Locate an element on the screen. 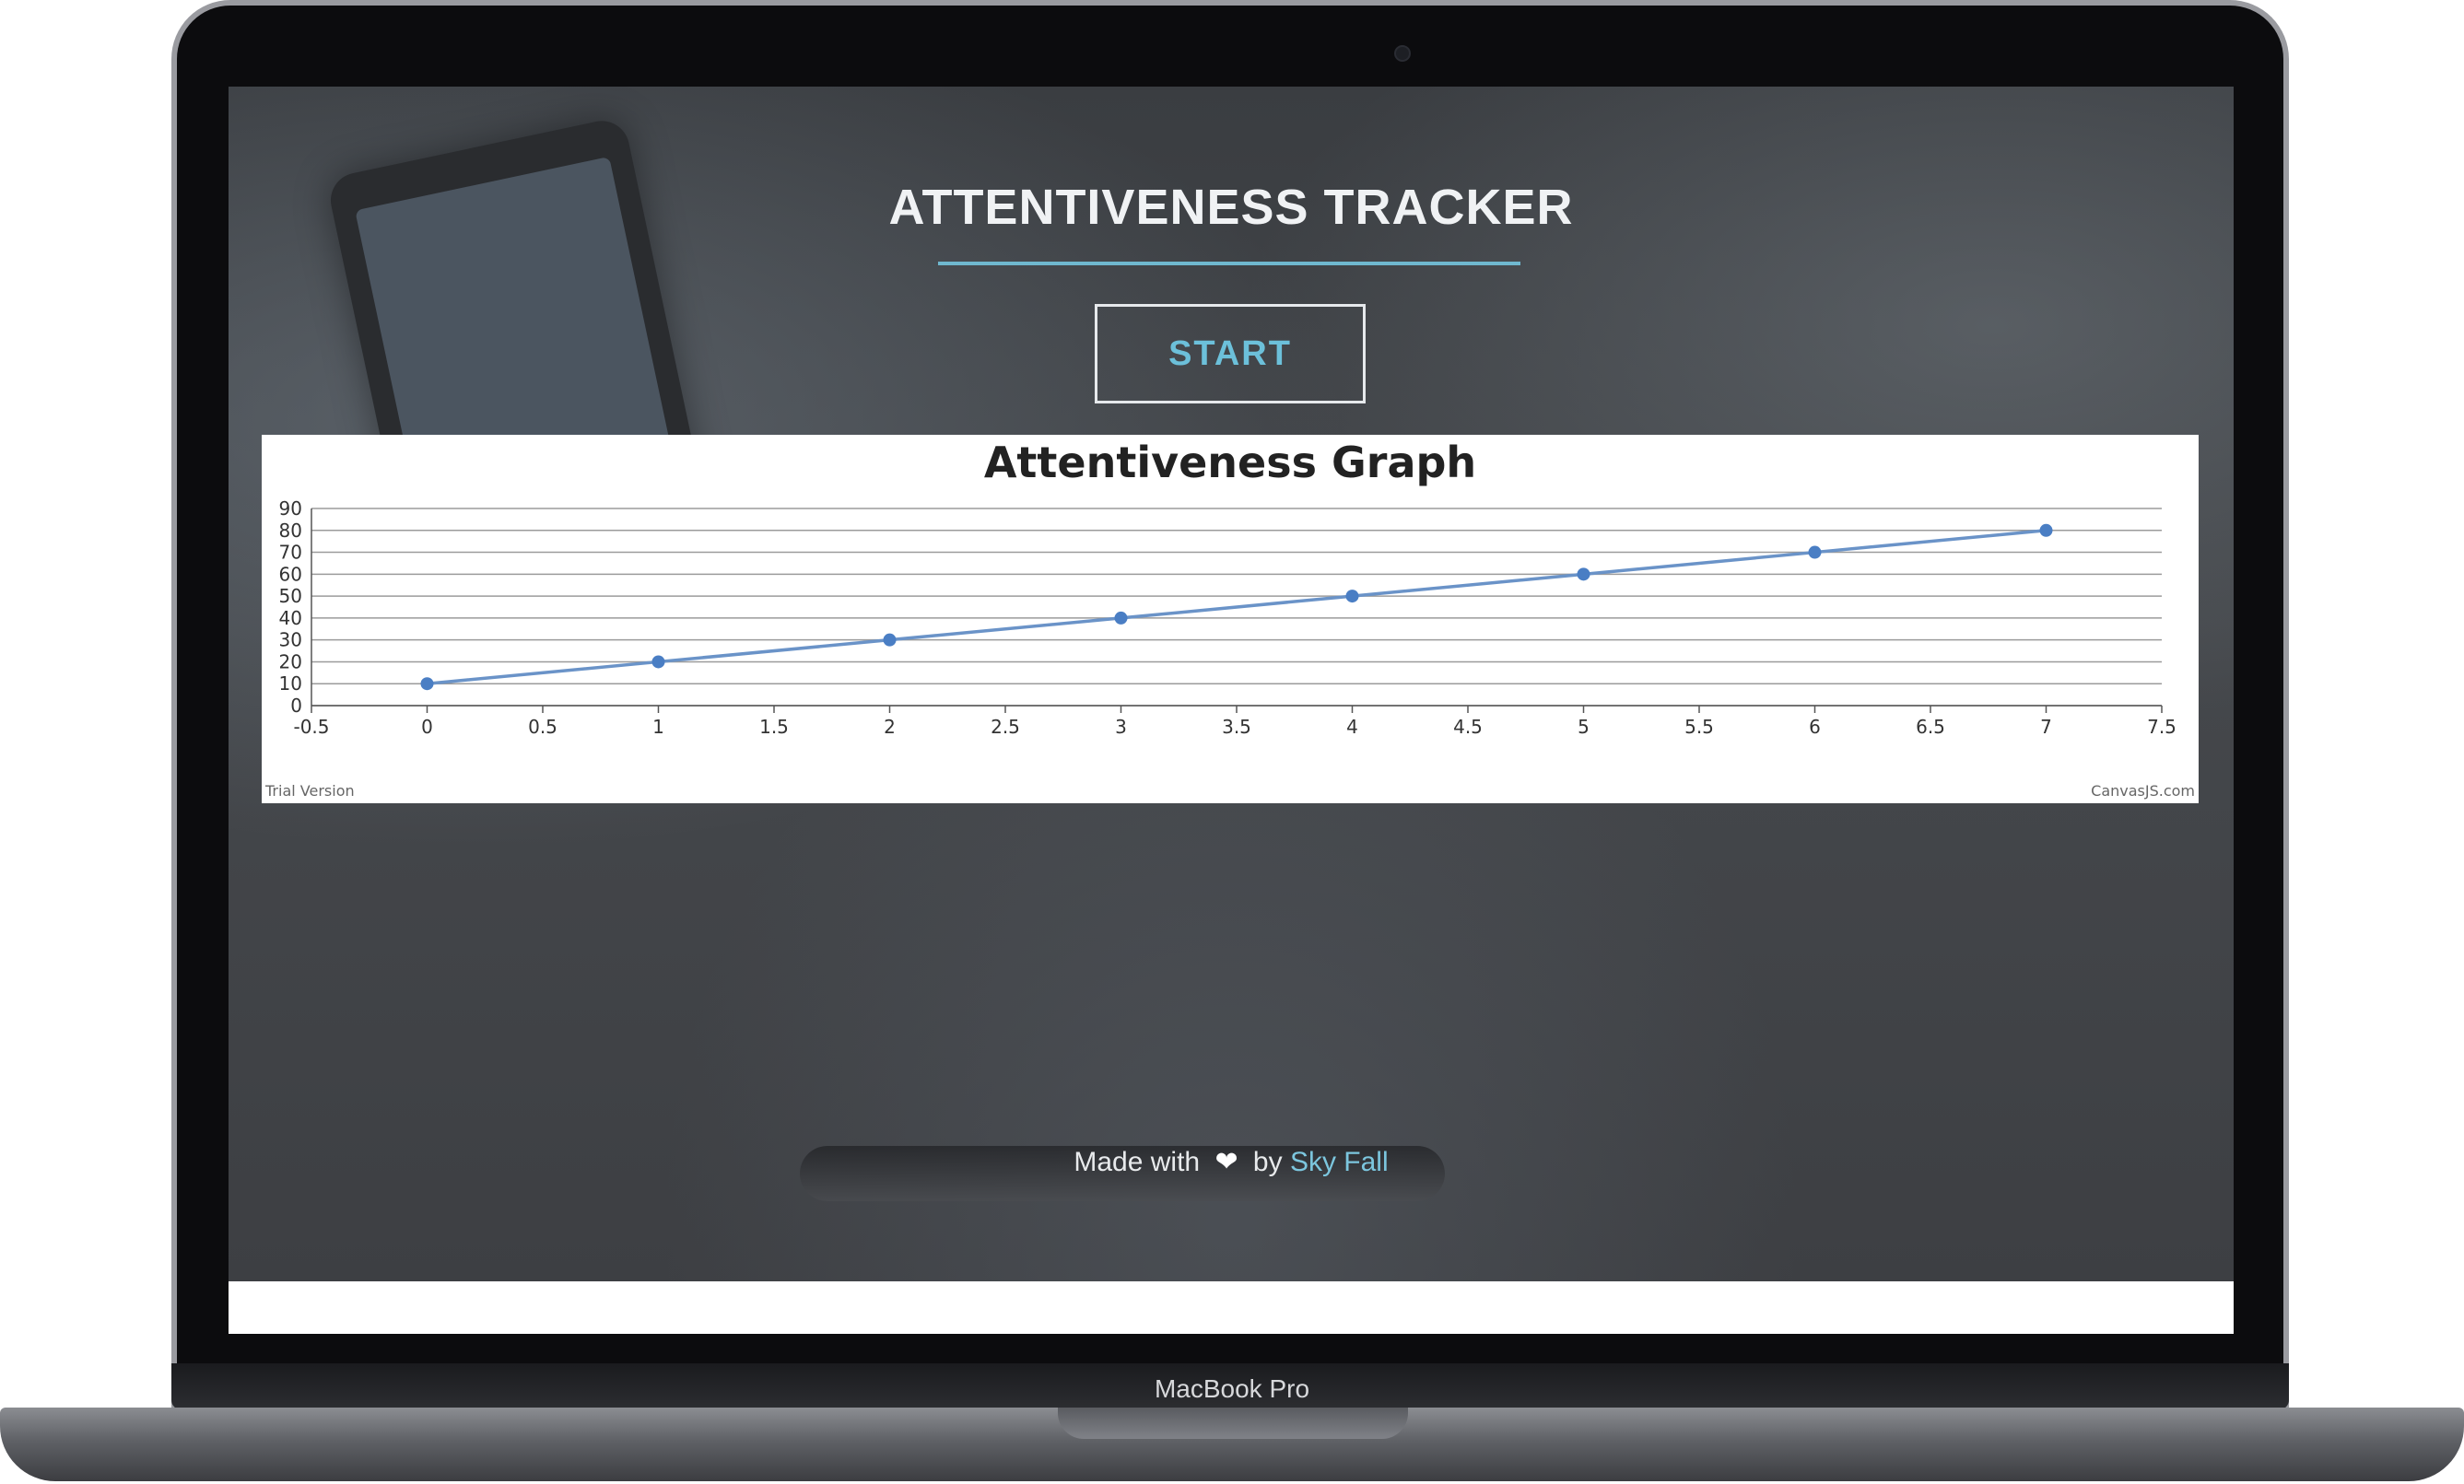 This screenshot has height=1484, width=2464. x-tick-label: 5.5 is located at coordinates (1699, 727).